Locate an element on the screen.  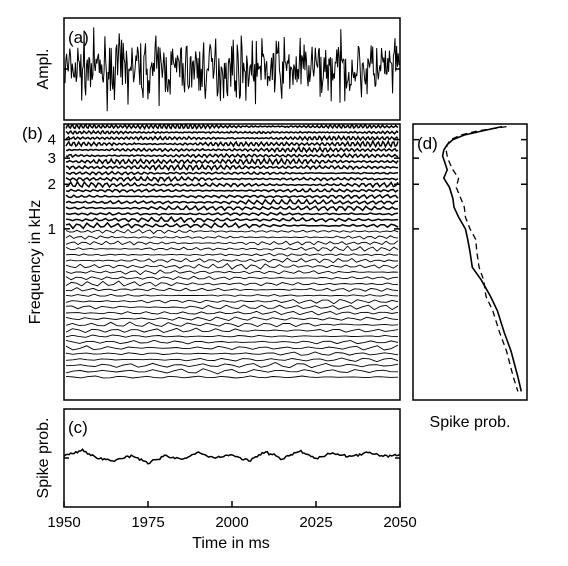
panel-d-y-ticks is located at coordinates (470, 184).